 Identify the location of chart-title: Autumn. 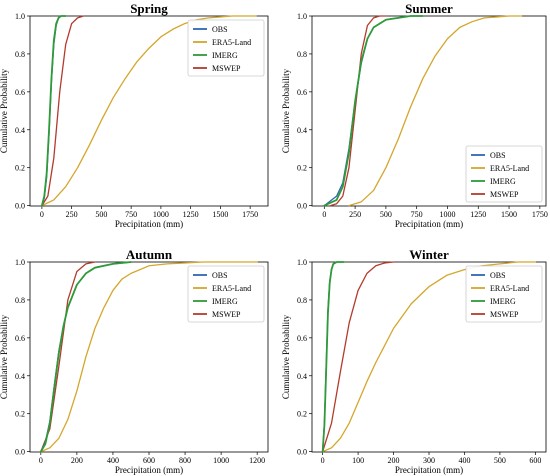
(149, 254).